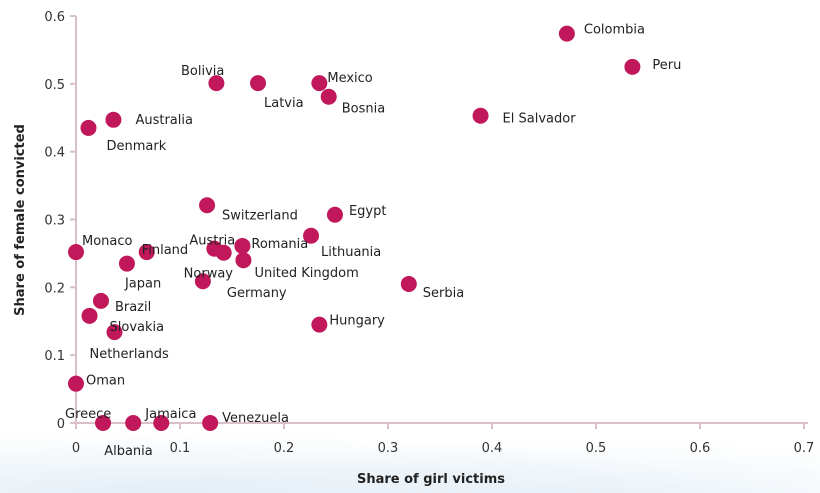  I want to click on x-tick-label: 0.6, so click(700, 448).